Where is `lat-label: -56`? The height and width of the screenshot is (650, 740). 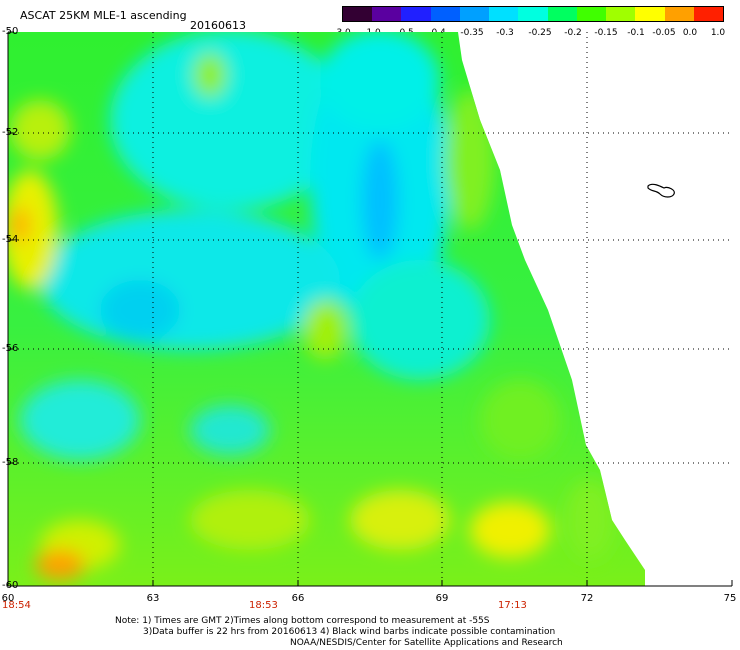
lat-label: -56 is located at coordinates (10, 348).